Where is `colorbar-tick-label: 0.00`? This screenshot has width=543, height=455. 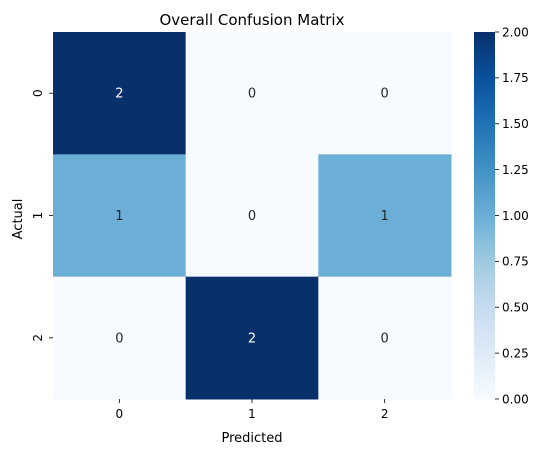
colorbar-tick-label: 0.00 is located at coordinates (515, 399).